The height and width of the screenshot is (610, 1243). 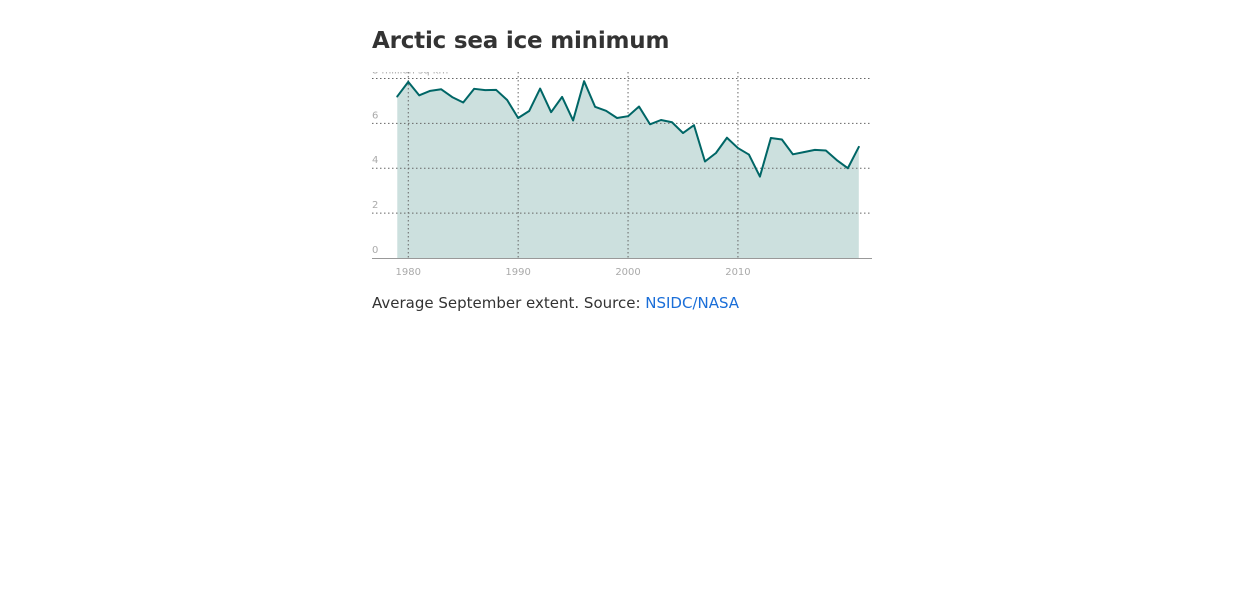 I want to click on source-link: NSIDC/NASA, so click(x=692, y=303).